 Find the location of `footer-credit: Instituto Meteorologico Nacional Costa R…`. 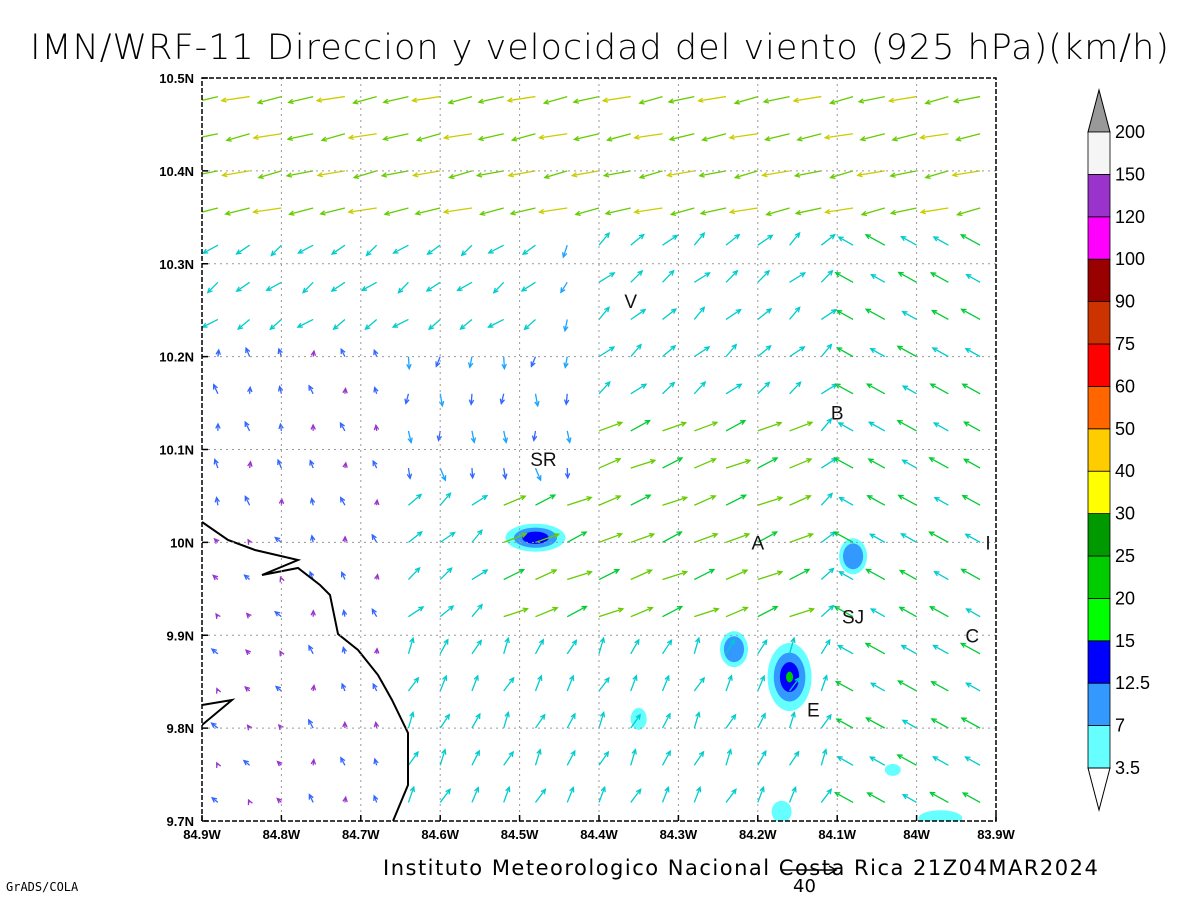

footer-credit: Instituto Meteorologico Nacional Costa R… is located at coordinates (741, 868).